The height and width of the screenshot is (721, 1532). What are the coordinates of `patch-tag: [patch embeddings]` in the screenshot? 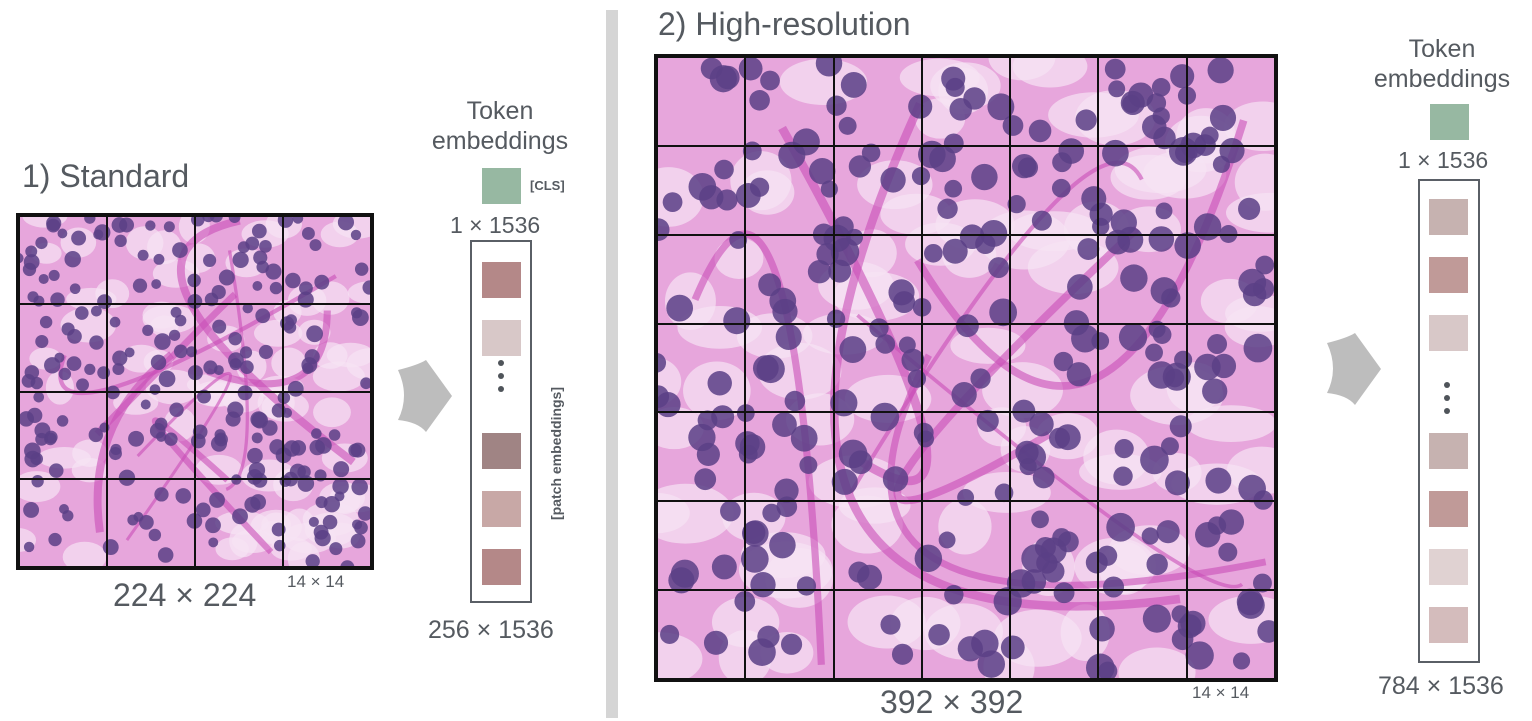 It's located at (556, 453).